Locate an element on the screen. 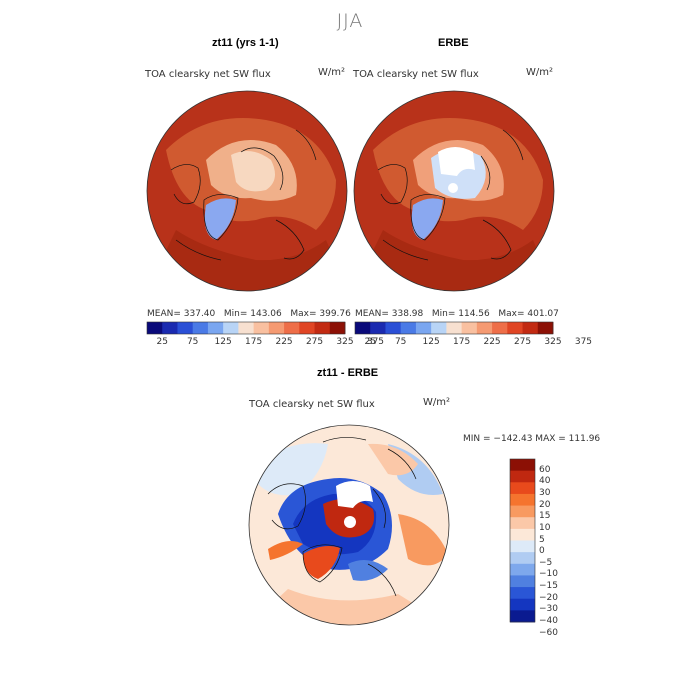  panel1-coastline-a is located at coordinates (185, 184).